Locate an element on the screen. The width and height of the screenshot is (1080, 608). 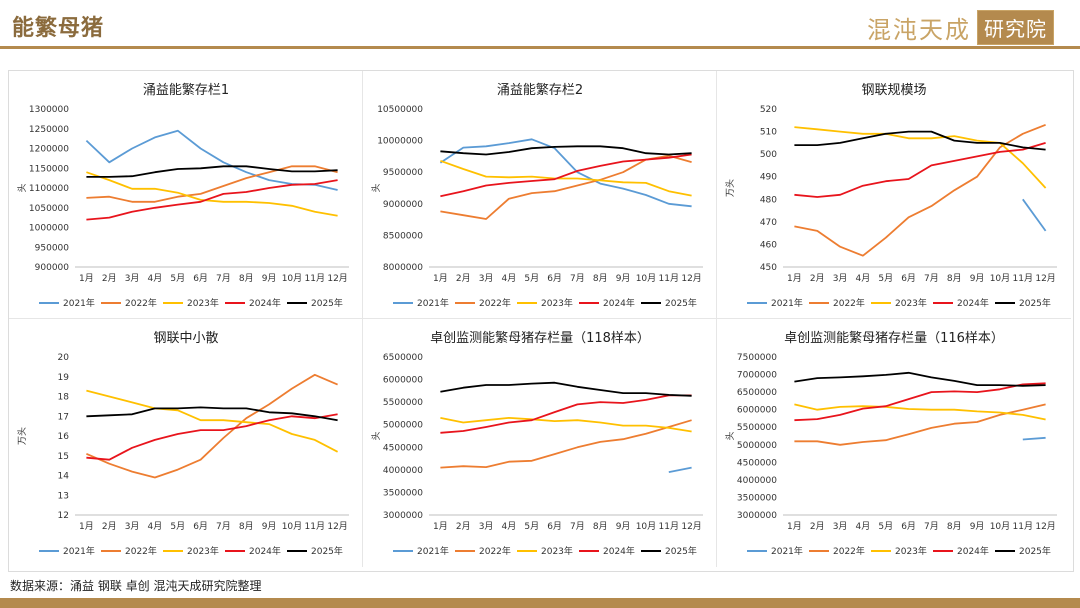
y-tick-label: 510 is located at coordinates (768, 133).